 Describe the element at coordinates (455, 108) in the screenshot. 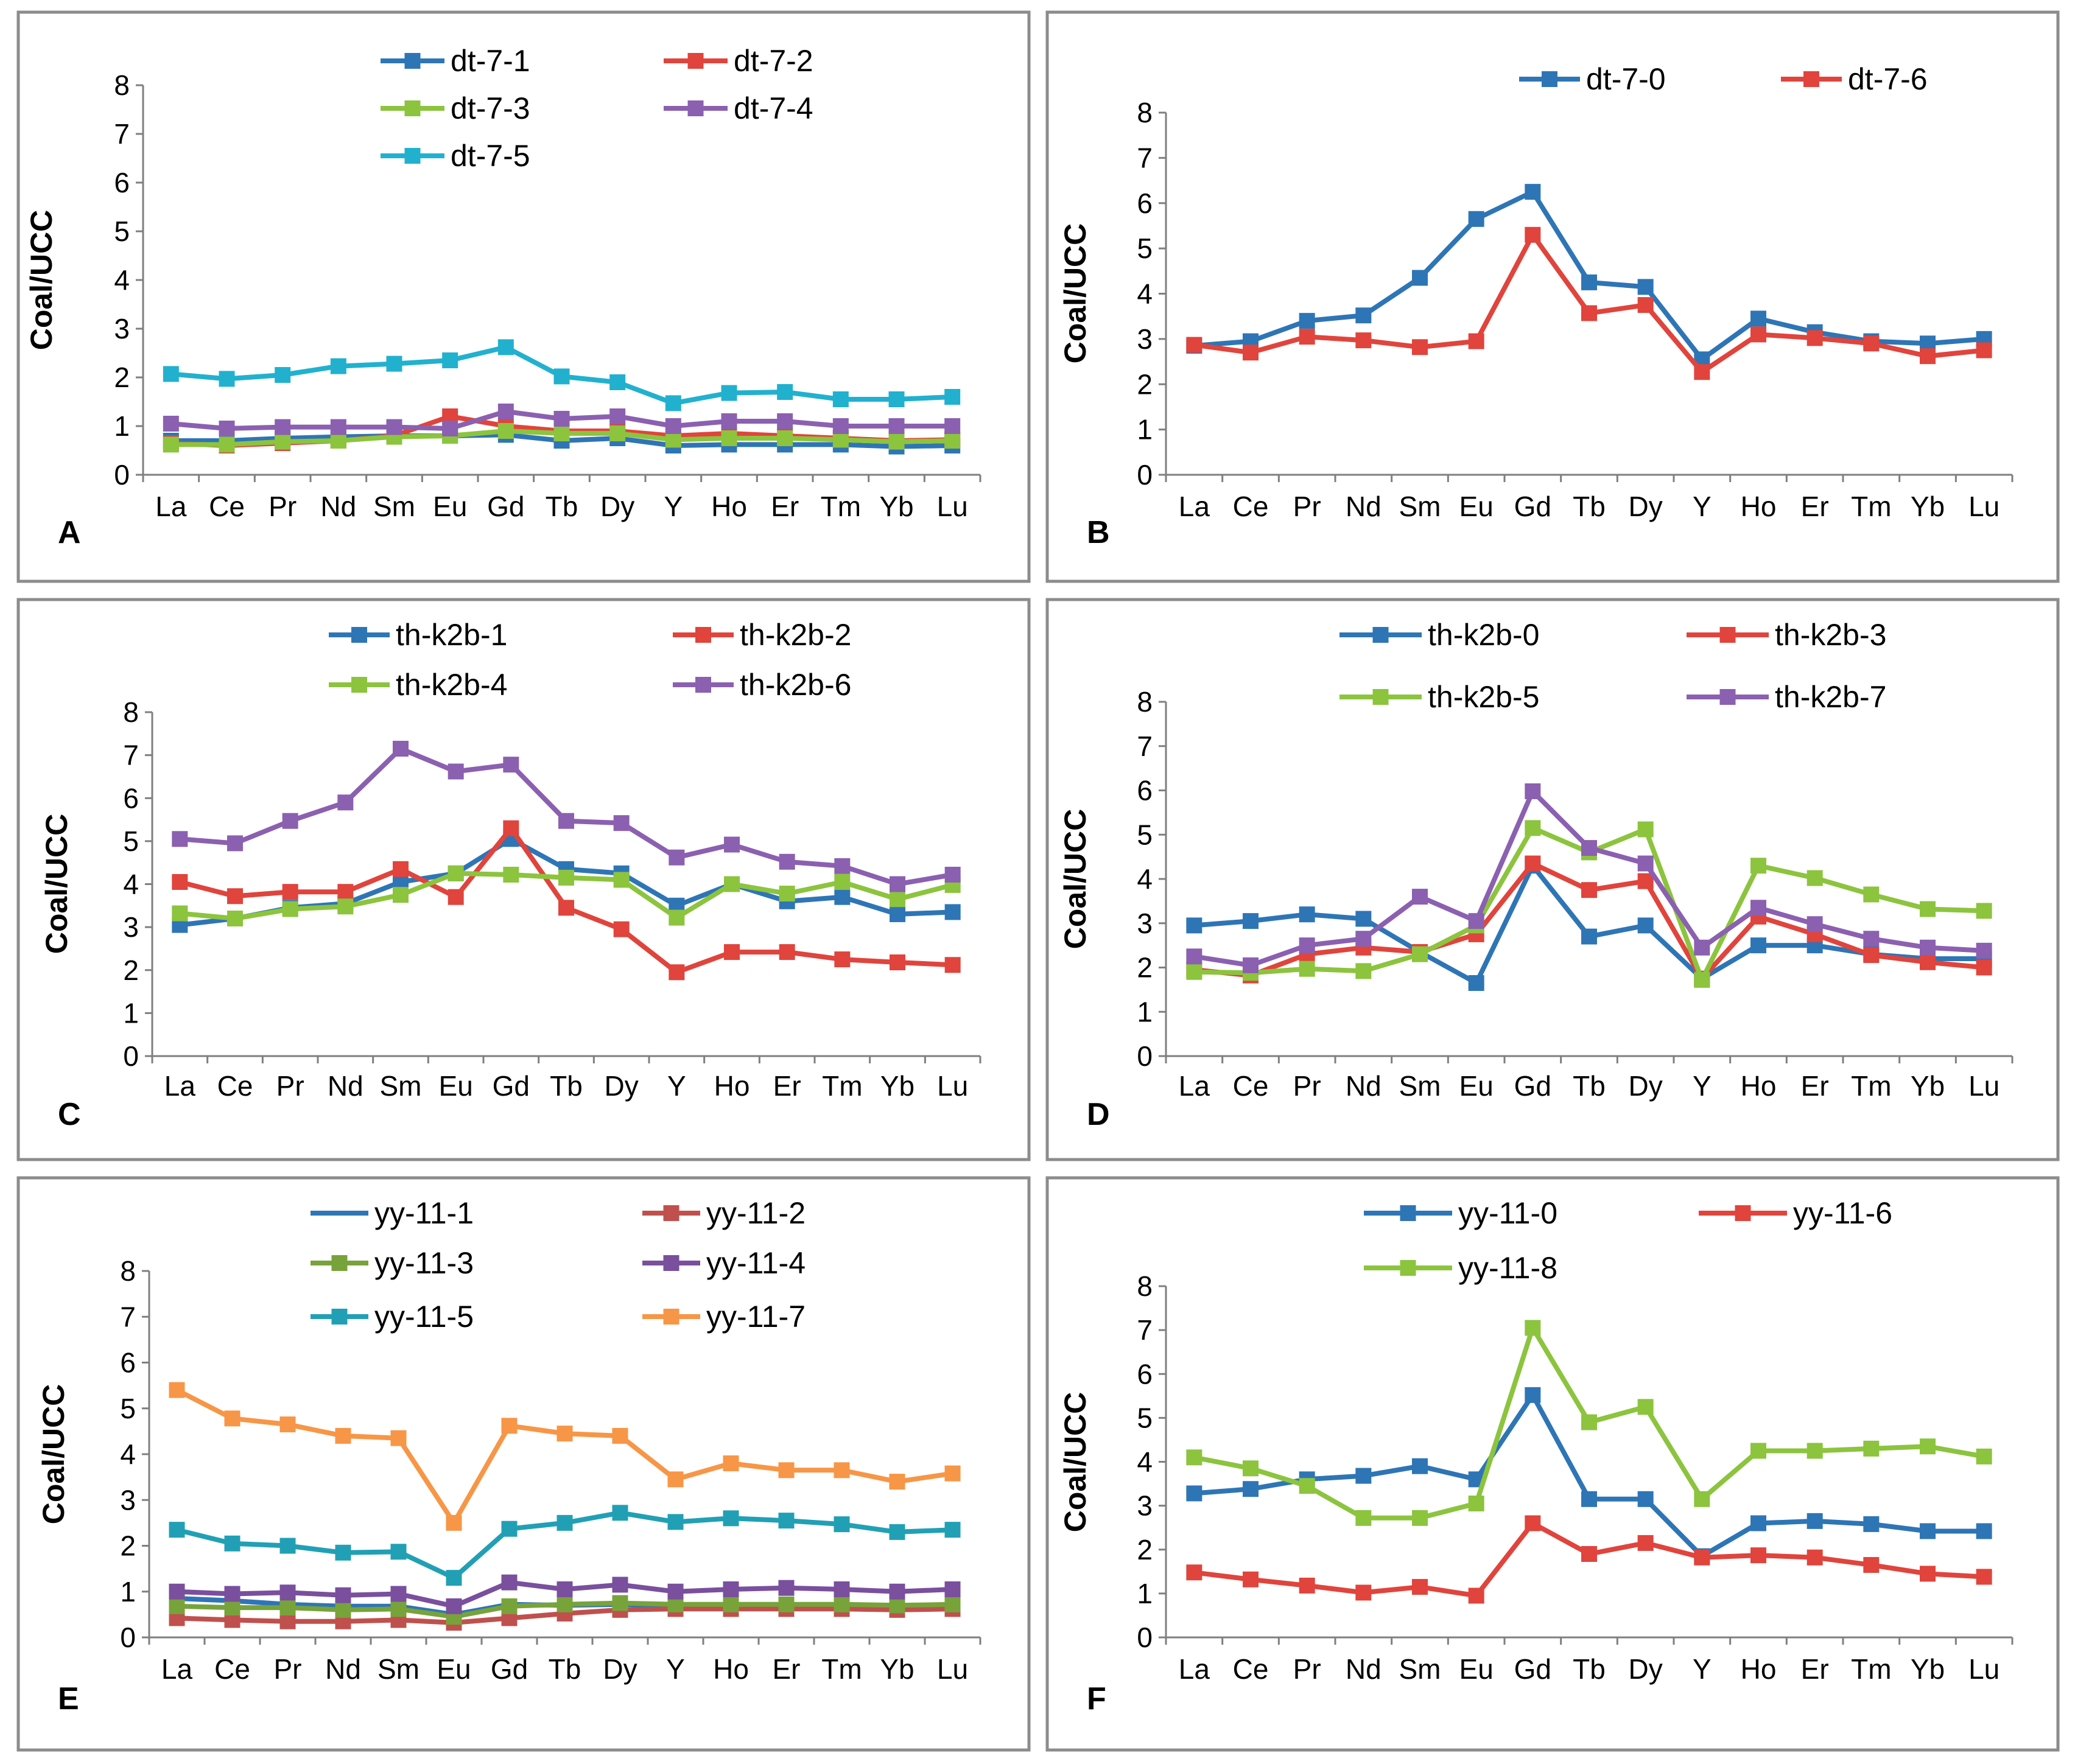

I see `legend-entry: dt-7-3` at that location.